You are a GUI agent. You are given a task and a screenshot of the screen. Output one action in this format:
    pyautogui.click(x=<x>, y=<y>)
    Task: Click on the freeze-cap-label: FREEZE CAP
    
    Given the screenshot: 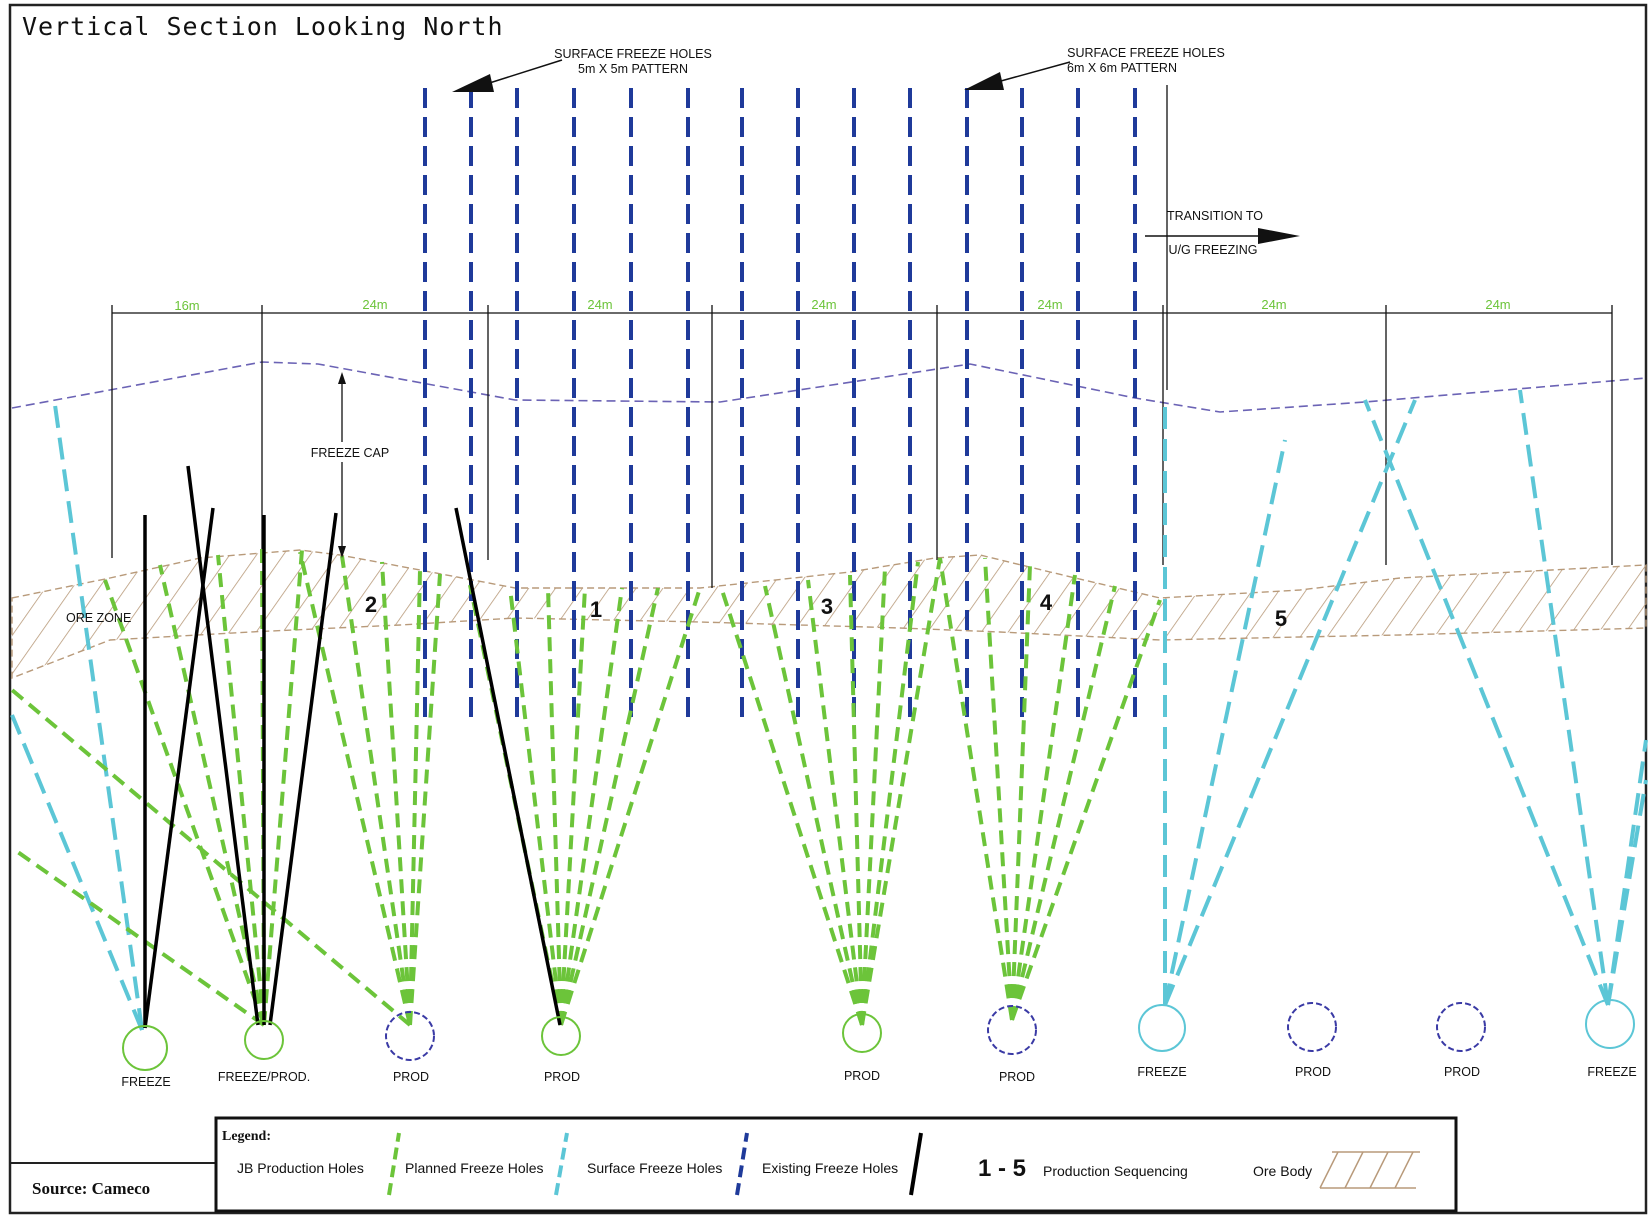 What is the action you would take?
    pyautogui.click(x=350, y=453)
    